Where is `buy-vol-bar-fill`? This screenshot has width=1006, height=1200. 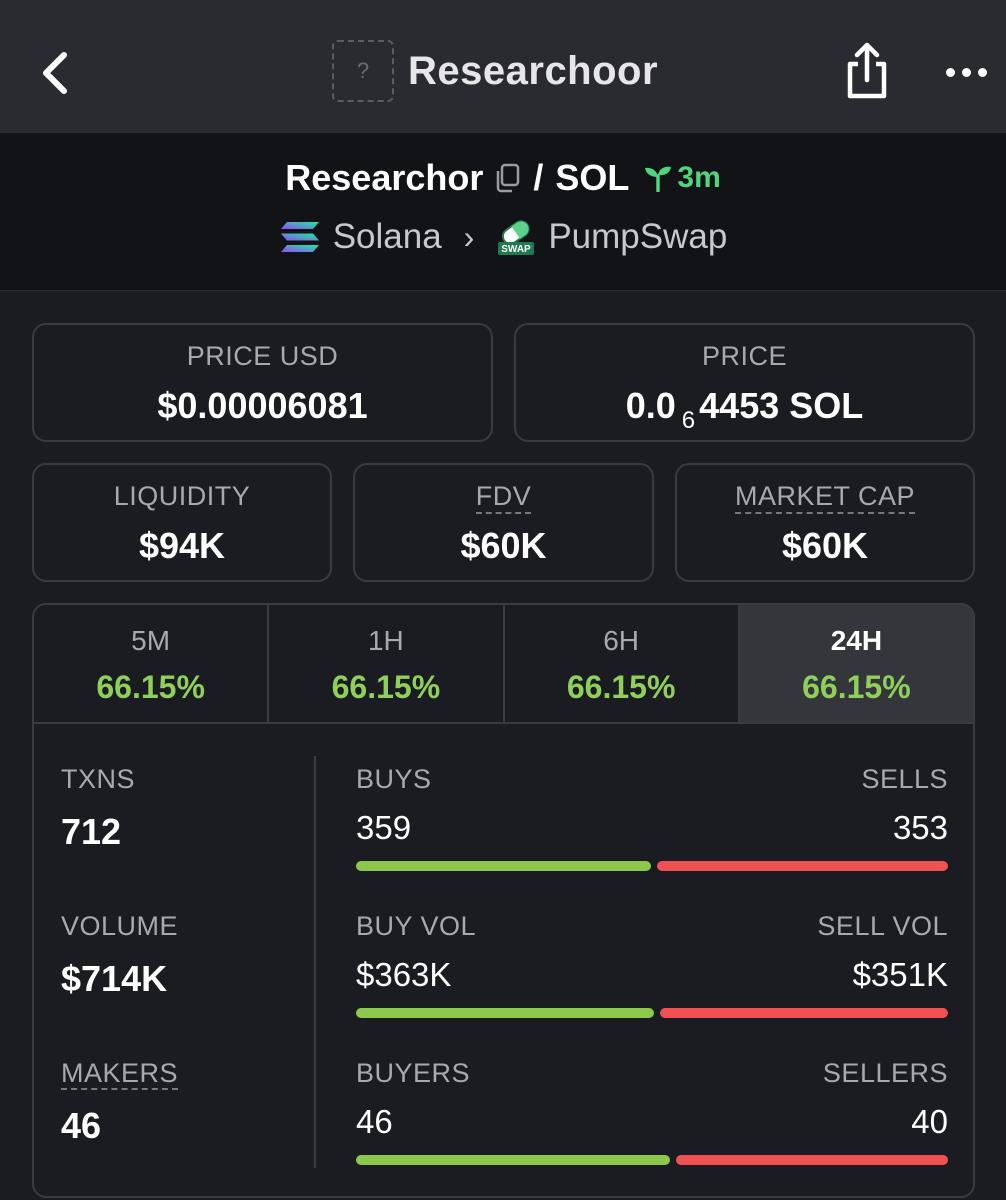
buy-vol-bar-fill is located at coordinates (505, 1013).